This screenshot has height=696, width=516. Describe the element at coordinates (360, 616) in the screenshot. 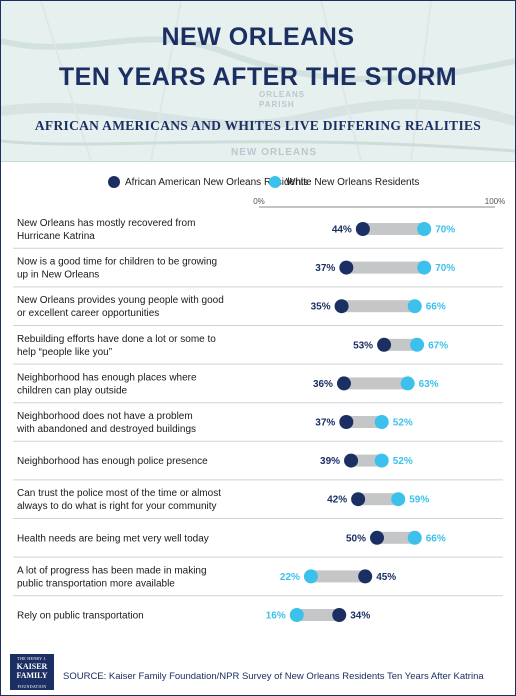

I see `value-label-african-american: 34%` at that location.